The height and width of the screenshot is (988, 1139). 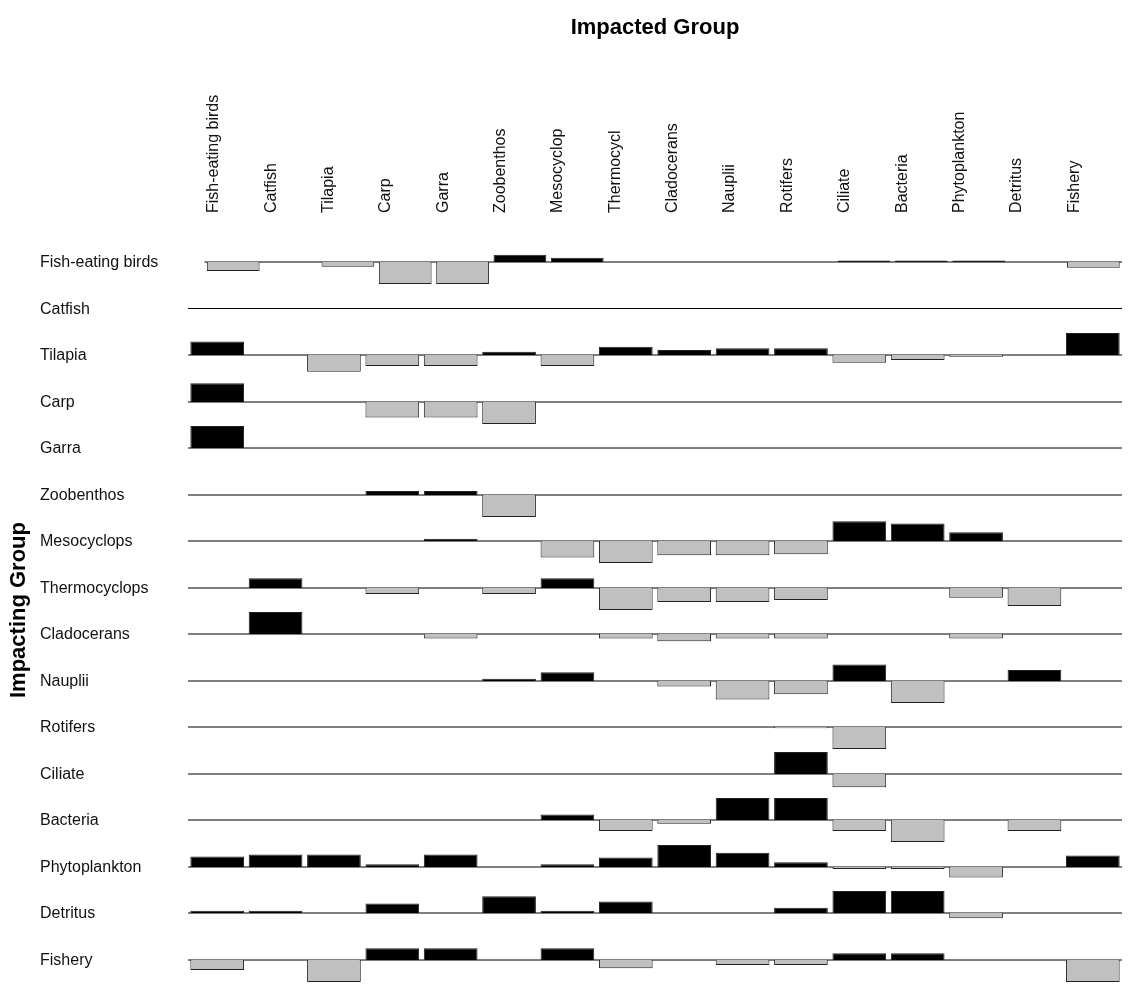 I want to click on y-axis-title: Fishery, so click(x=66, y=959).